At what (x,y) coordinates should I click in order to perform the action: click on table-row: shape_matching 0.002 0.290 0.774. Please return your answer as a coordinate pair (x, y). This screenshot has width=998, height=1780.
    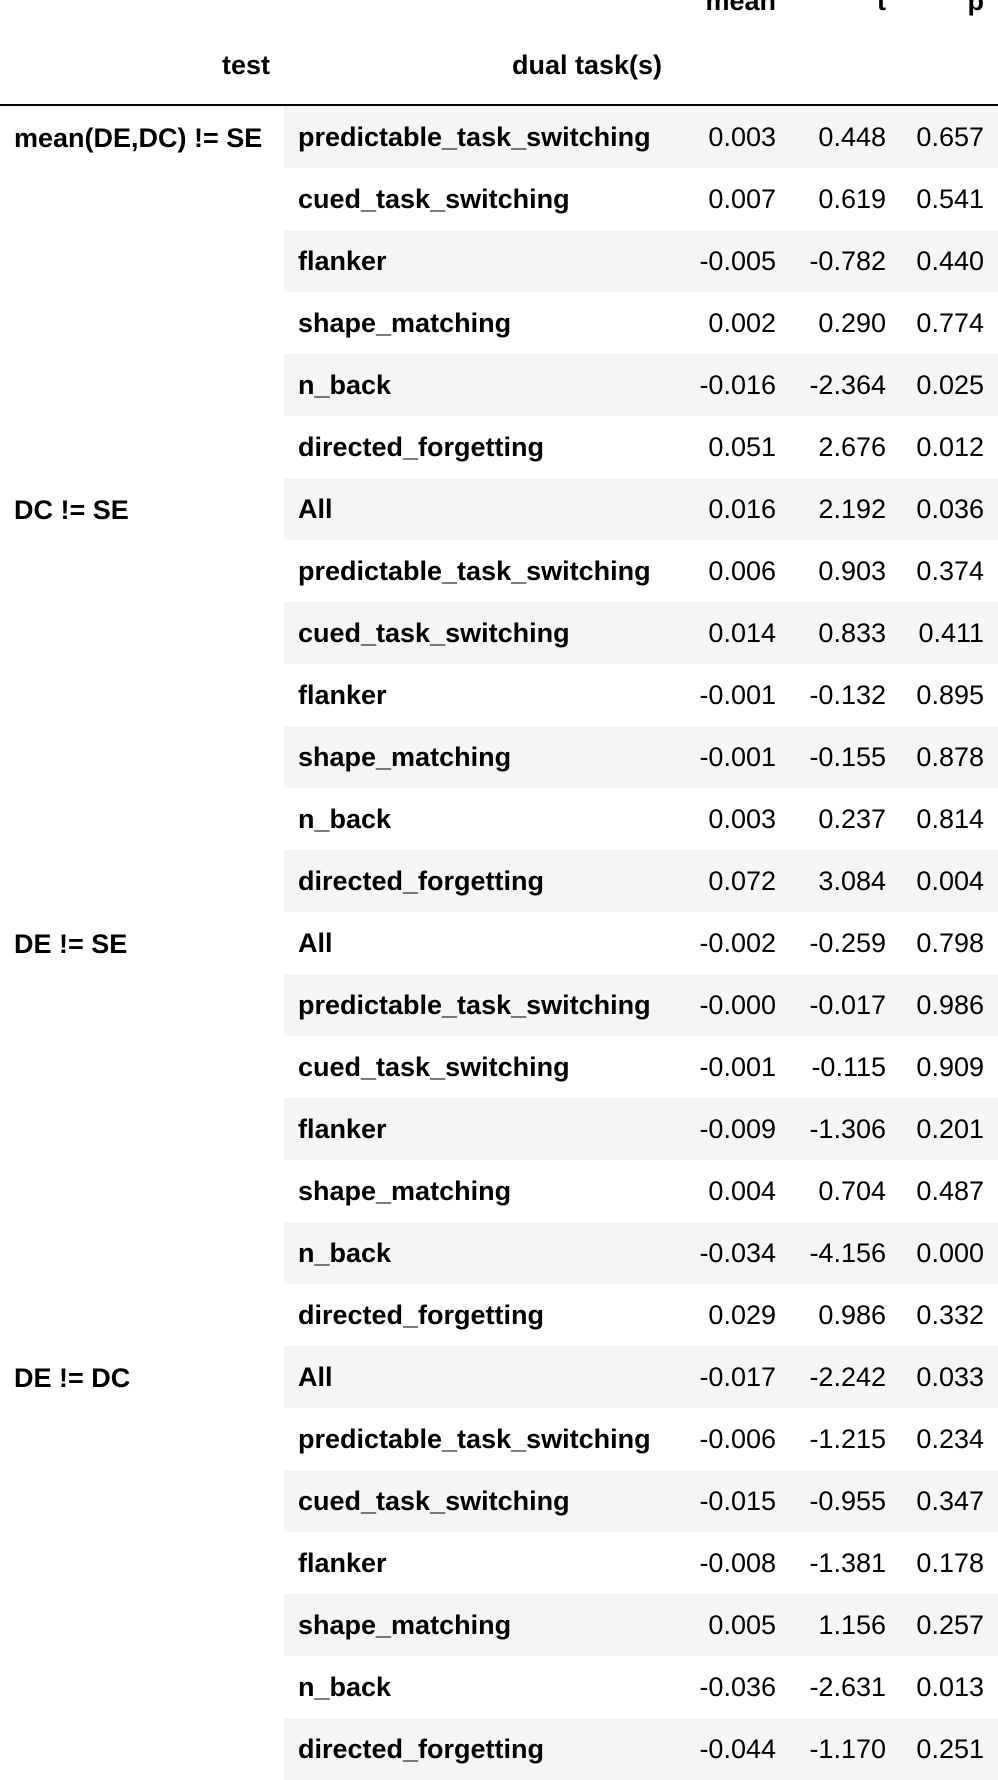
    Looking at the image, I should click on (499, 323).